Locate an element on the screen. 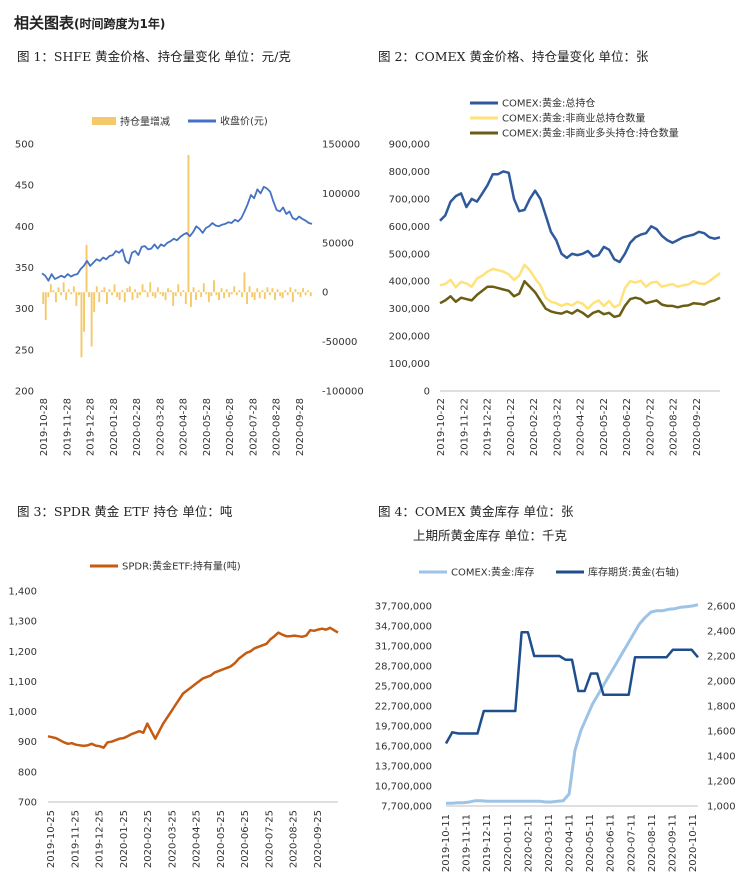 This screenshot has height=882, width=745. chart4-x-tick: 2019-12-11 is located at coordinates (487, 843).